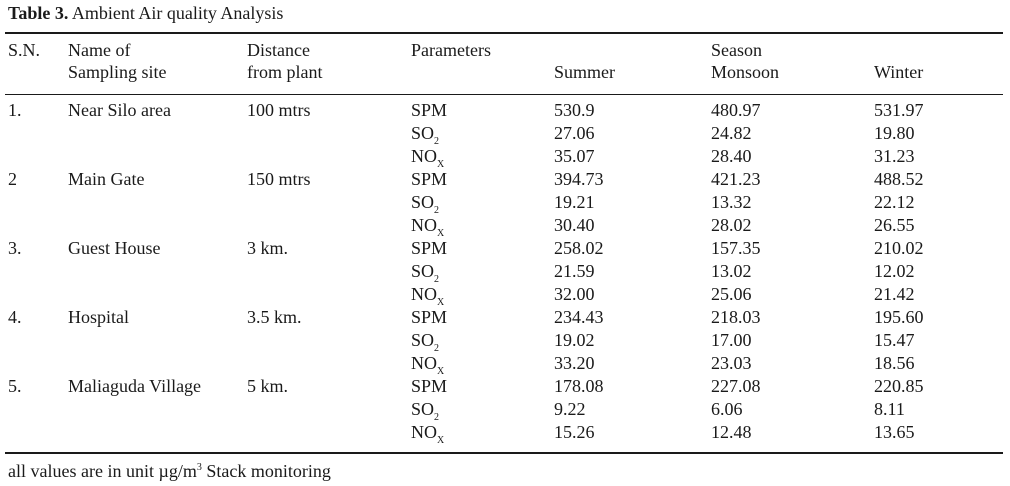 The image size is (1010, 486). What do you see at coordinates (24, 50) in the screenshot?
I see `header-sn: S.N.` at bounding box center [24, 50].